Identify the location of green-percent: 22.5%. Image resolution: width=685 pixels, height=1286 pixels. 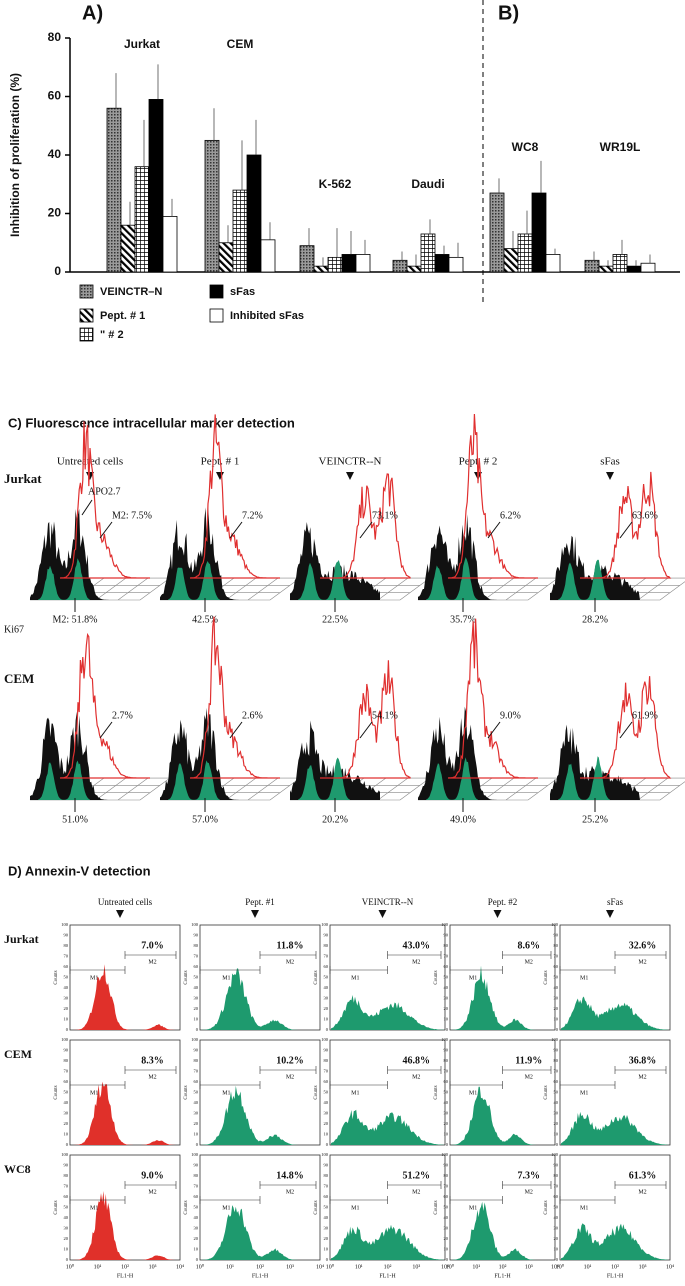
(335, 619).